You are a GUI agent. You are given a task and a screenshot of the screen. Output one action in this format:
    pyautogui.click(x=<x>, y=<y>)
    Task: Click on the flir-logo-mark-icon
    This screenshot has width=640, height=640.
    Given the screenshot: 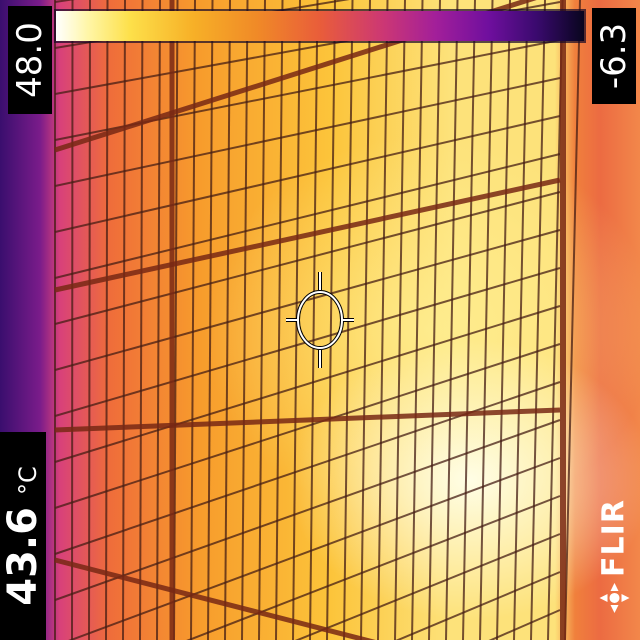 What is the action you would take?
    pyautogui.click(x=614, y=597)
    